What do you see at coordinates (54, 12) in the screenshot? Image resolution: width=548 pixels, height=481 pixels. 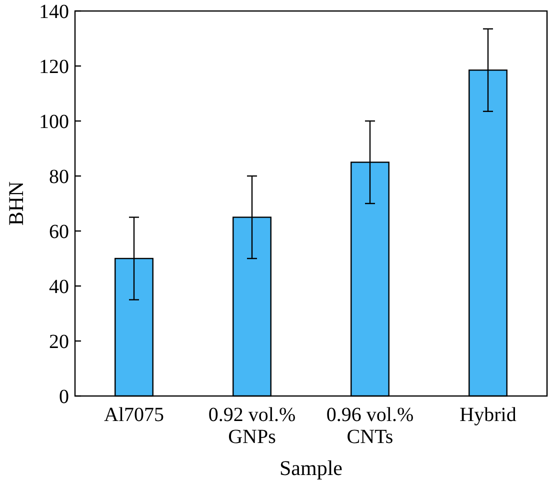 I see `y-tick-label: 140` at bounding box center [54, 12].